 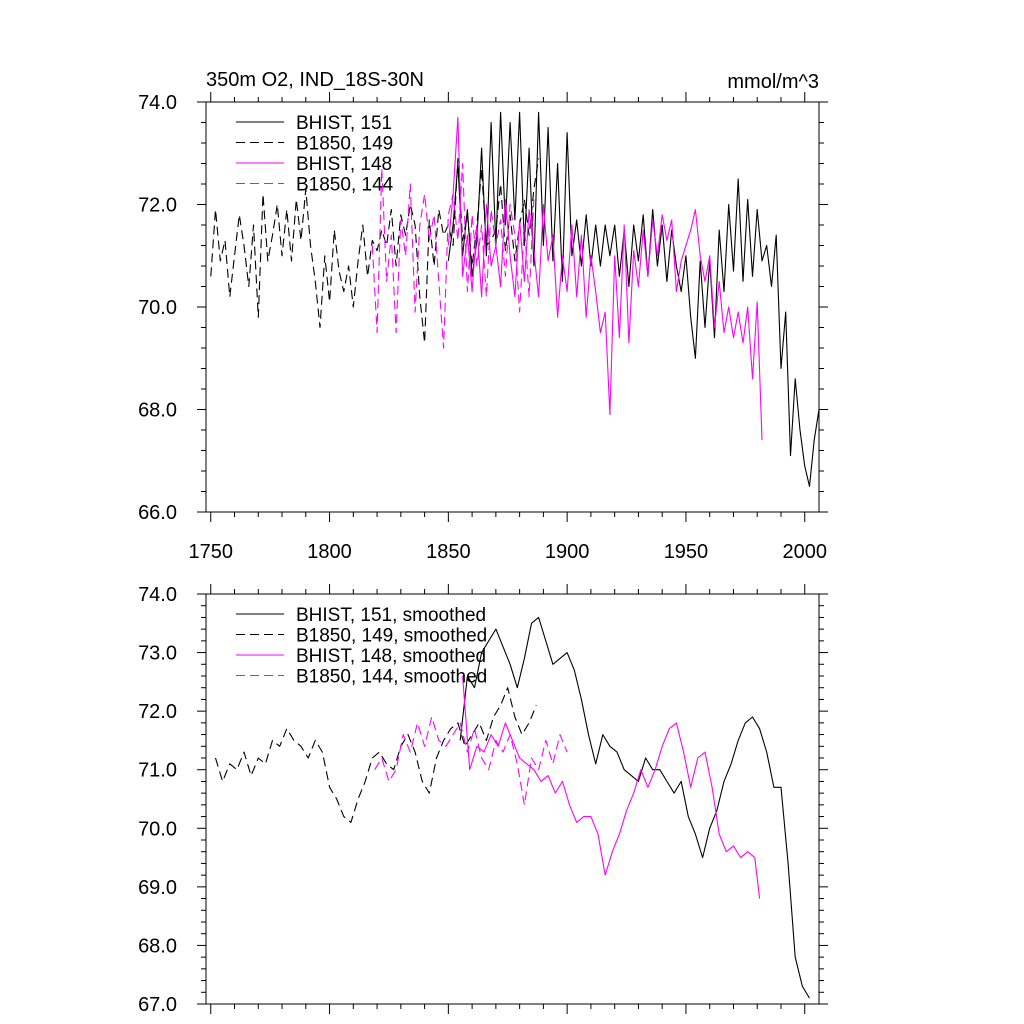 What do you see at coordinates (157, 654) in the screenshot?
I see `y-tick-label: 73.0` at bounding box center [157, 654].